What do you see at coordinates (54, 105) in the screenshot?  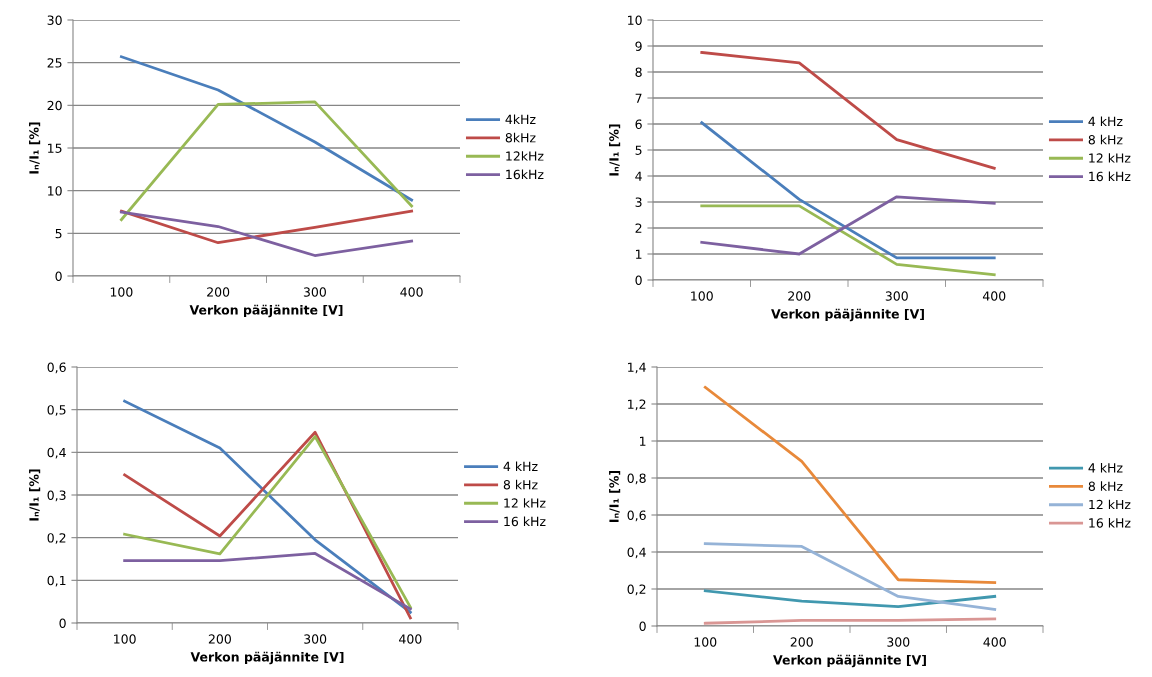 I see `y-tick-label: 20` at bounding box center [54, 105].